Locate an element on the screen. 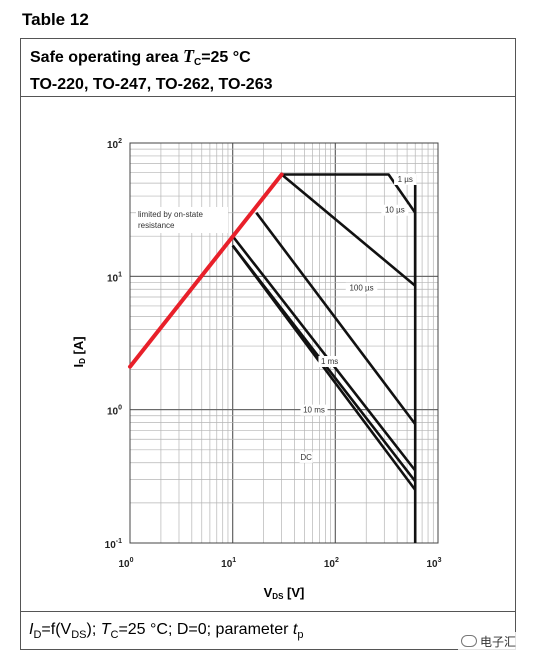 Image resolution: width=536 pixels, height=669 pixels. footer-rest: =25 °C; D=0; parameter is located at coordinates (205, 629).